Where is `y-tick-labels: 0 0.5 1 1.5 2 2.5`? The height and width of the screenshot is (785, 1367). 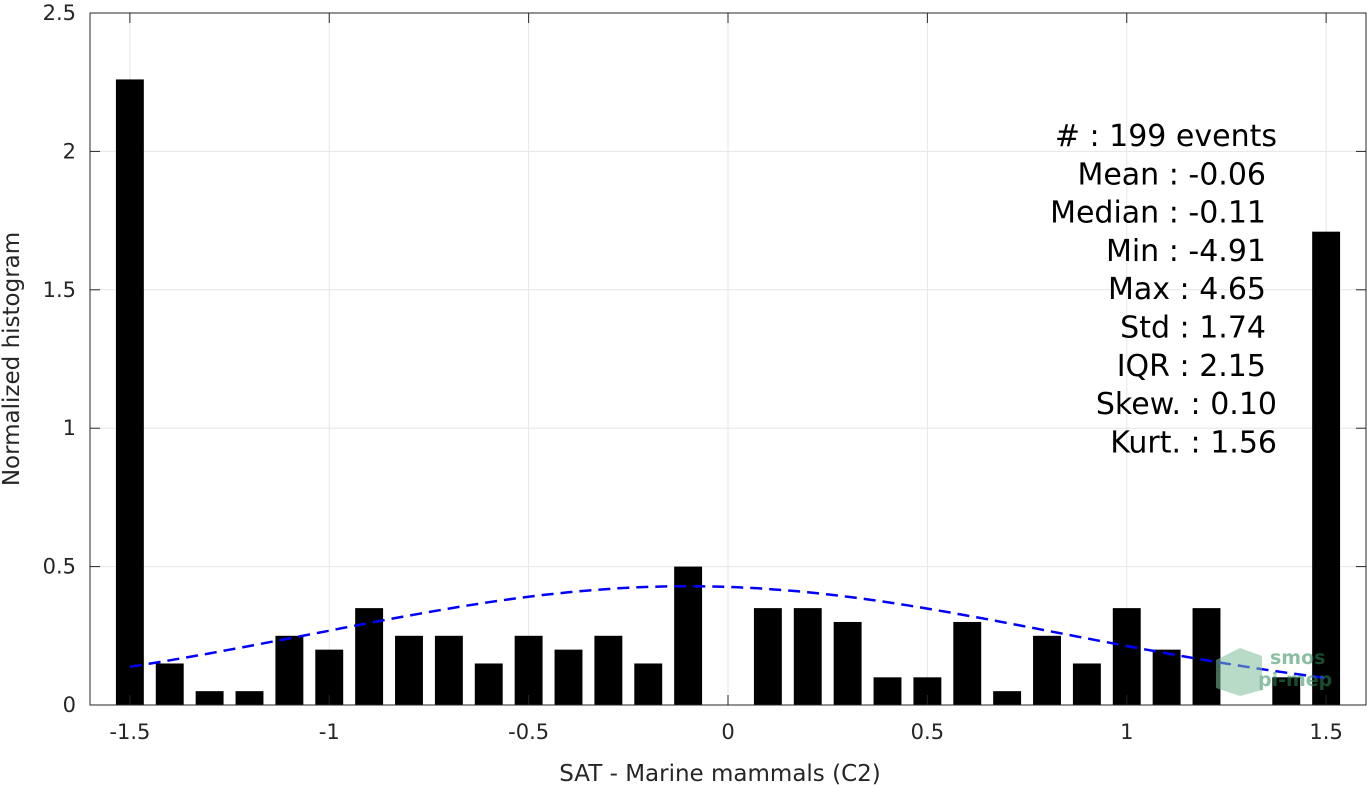 y-tick-labels: 0 0.5 1 1.5 2 2.5 is located at coordinates (59, 359).